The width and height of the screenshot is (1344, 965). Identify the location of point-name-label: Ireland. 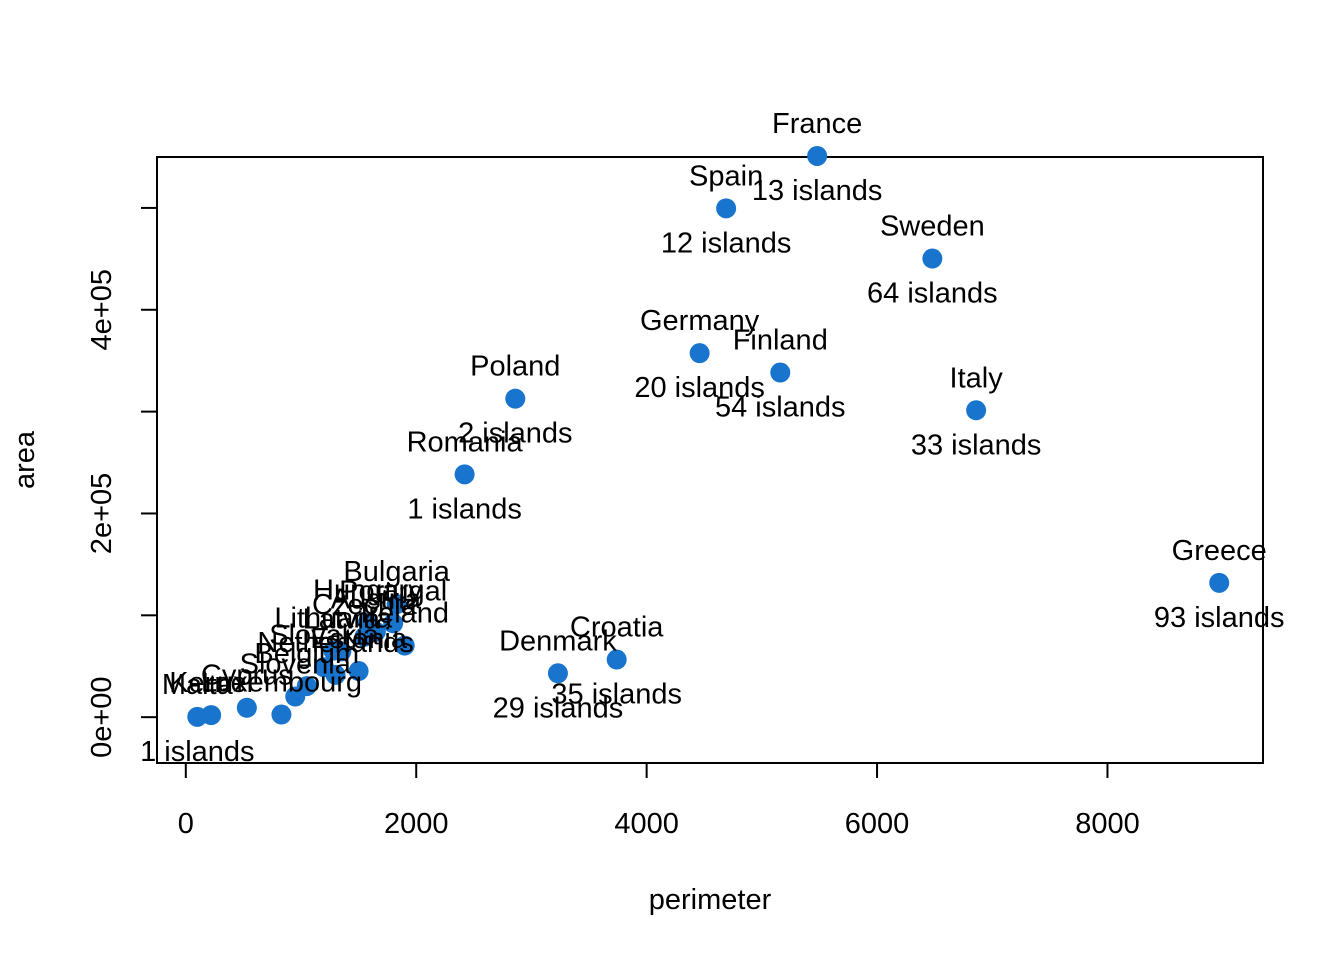
(404, 614).